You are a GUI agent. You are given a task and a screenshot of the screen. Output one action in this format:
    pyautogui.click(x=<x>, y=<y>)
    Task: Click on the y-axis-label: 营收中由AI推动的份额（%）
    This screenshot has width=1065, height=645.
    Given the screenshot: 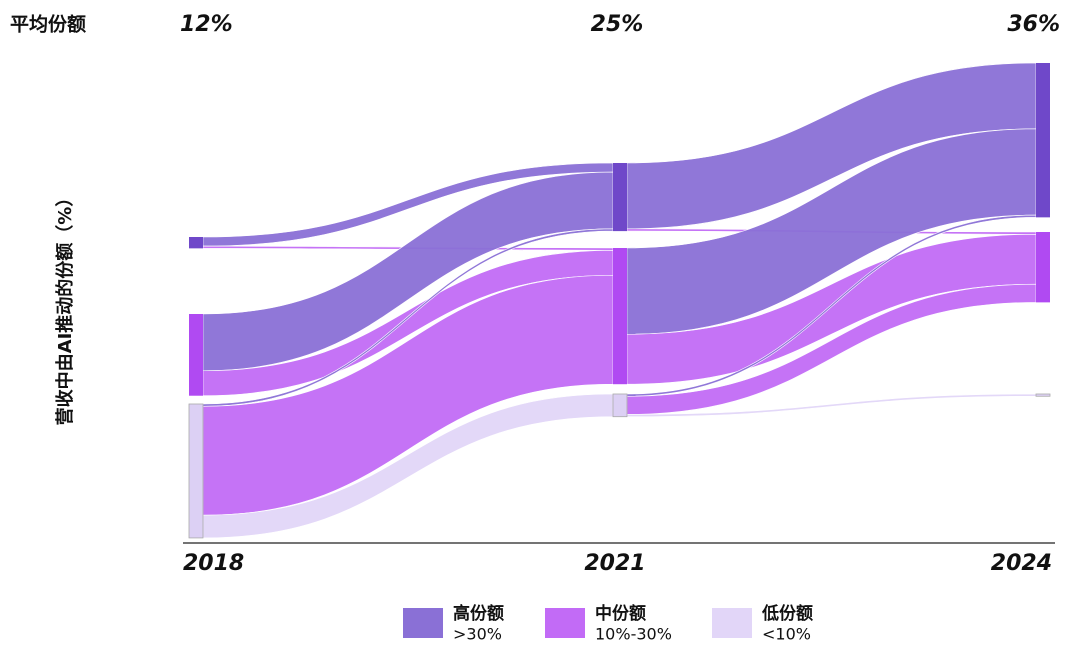 What is the action you would take?
    pyautogui.click(x=65, y=307)
    